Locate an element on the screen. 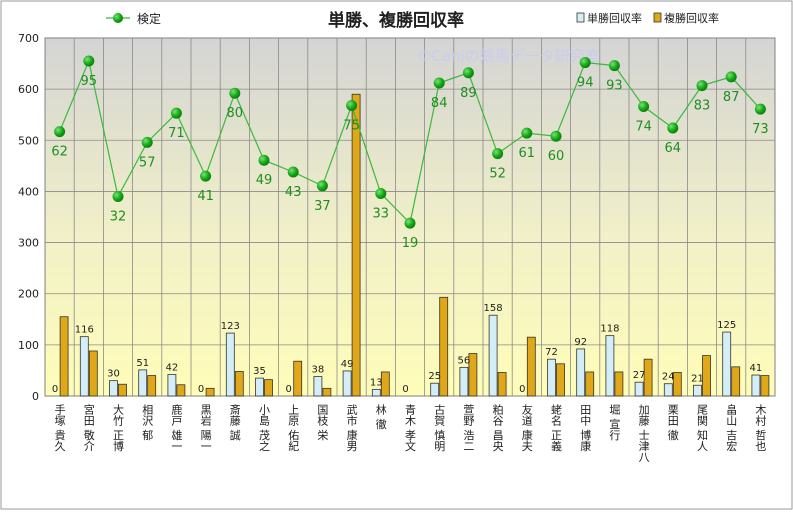 The height and width of the screenshot is (514, 793). x-tick-label: 鹿戸 雄一 is located at coordinates (176, 427).